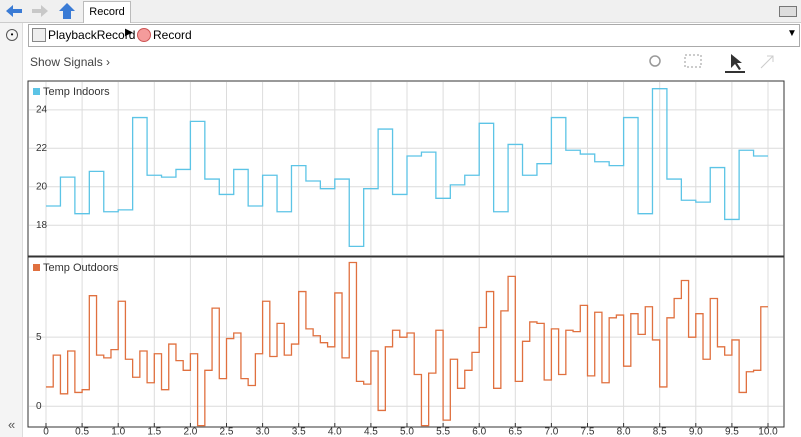 Image resolution: width=801 pixels, height=437 pixels. What do you see at coordinates (42, 148) in the screenshot?
I see `y-tick-label: 22` at bounding box center [42, 148].